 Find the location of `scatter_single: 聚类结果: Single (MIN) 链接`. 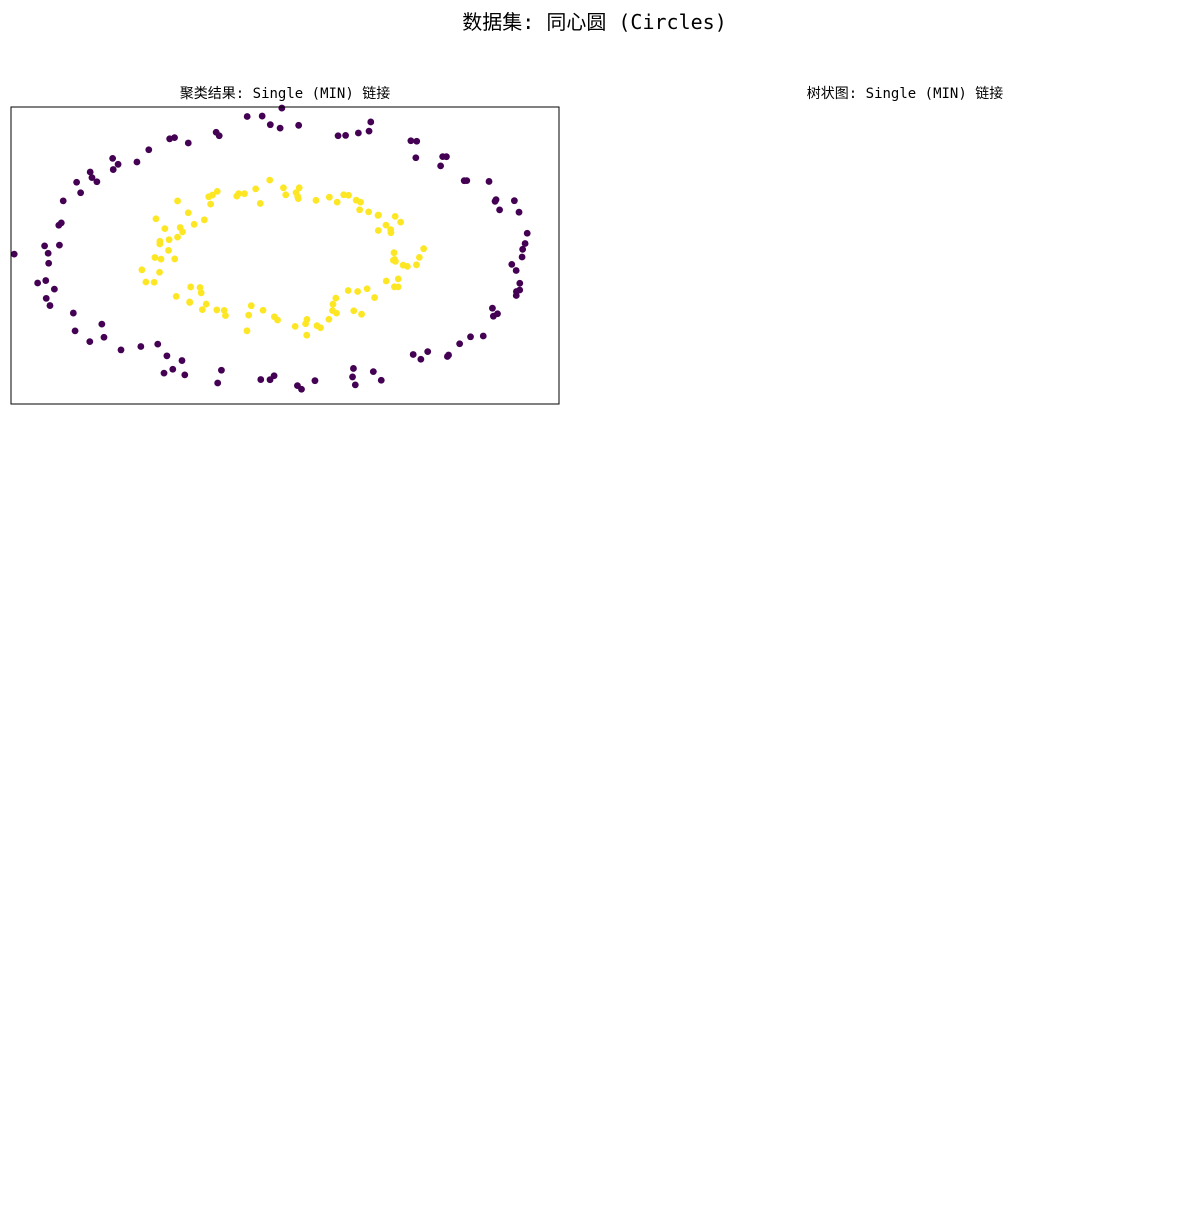

scatter_single: 聚类结果: Single (MIN) 链接 is located at coordinates (285, 245).